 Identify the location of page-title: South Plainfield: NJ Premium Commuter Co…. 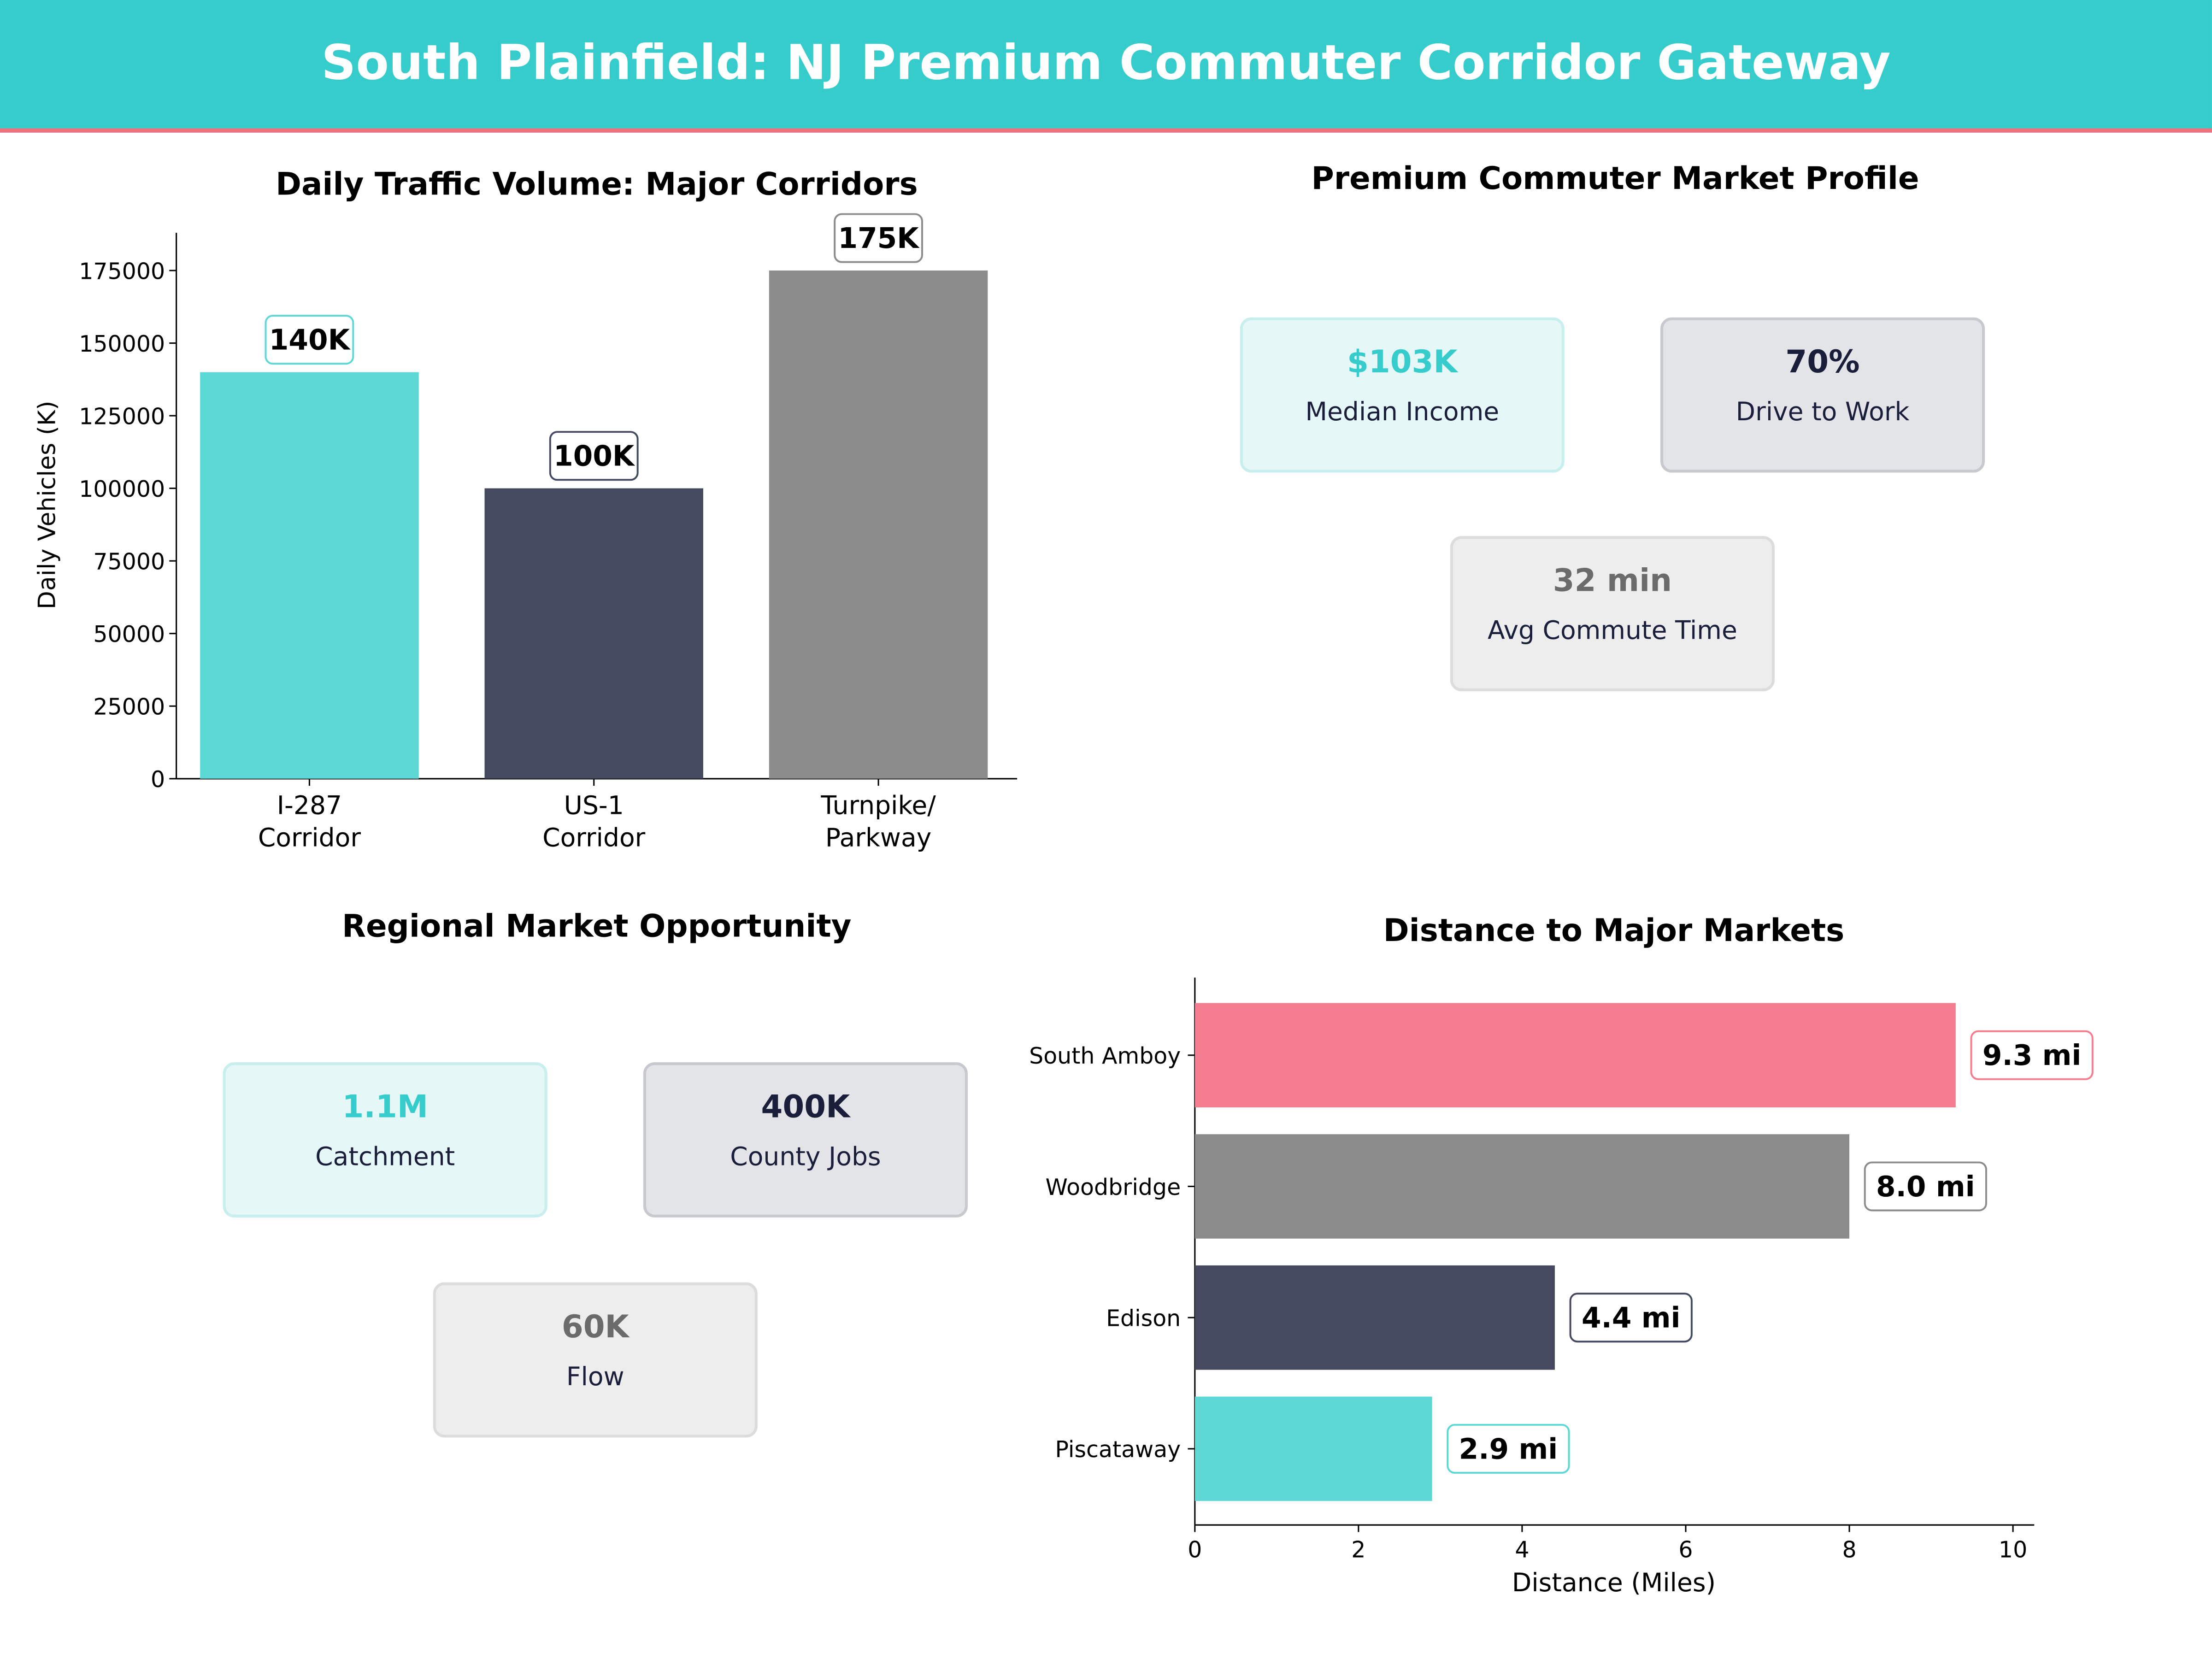
(1106, 63).